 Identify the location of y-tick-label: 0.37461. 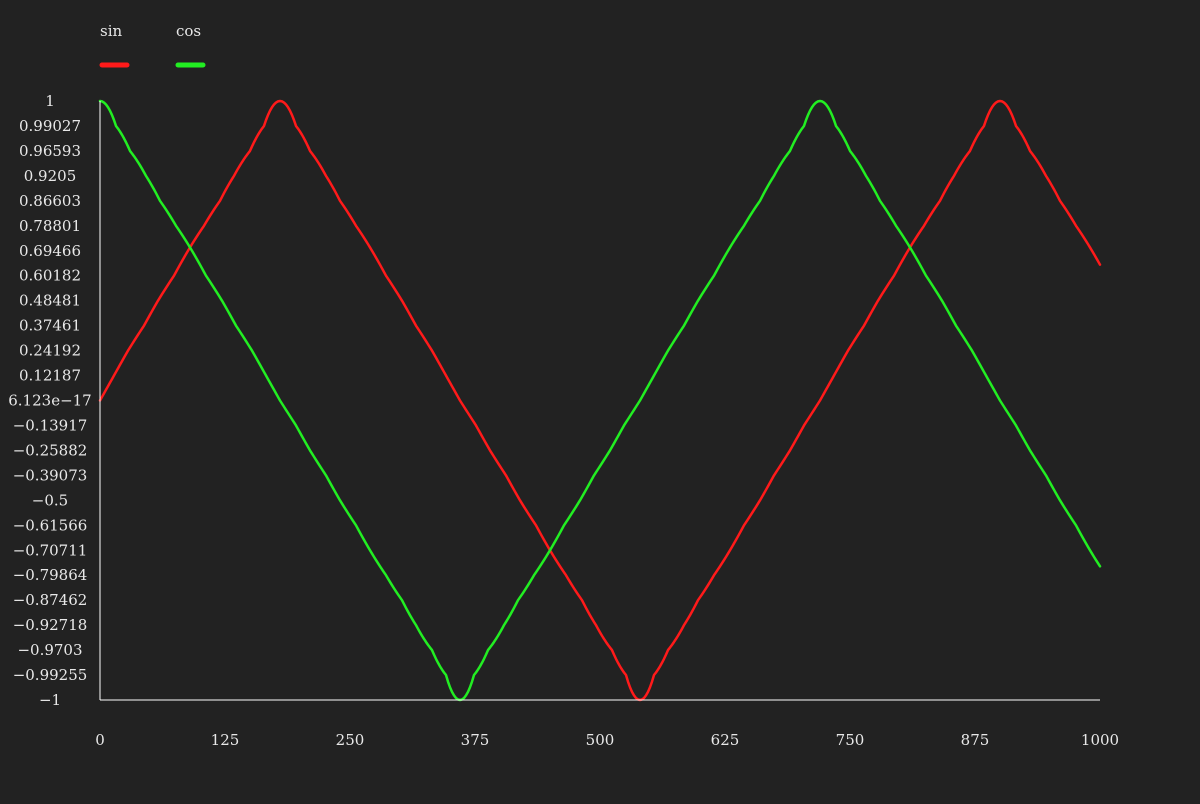
(50, 326).